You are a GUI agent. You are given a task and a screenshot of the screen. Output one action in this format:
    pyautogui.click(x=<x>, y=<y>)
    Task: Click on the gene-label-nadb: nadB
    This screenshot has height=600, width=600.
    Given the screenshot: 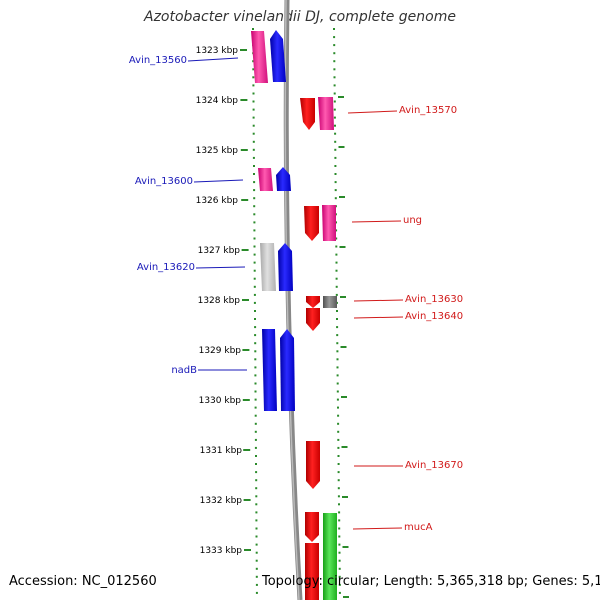 What is the action you would take?
    pyautogui.click(x=184, y=370)
    